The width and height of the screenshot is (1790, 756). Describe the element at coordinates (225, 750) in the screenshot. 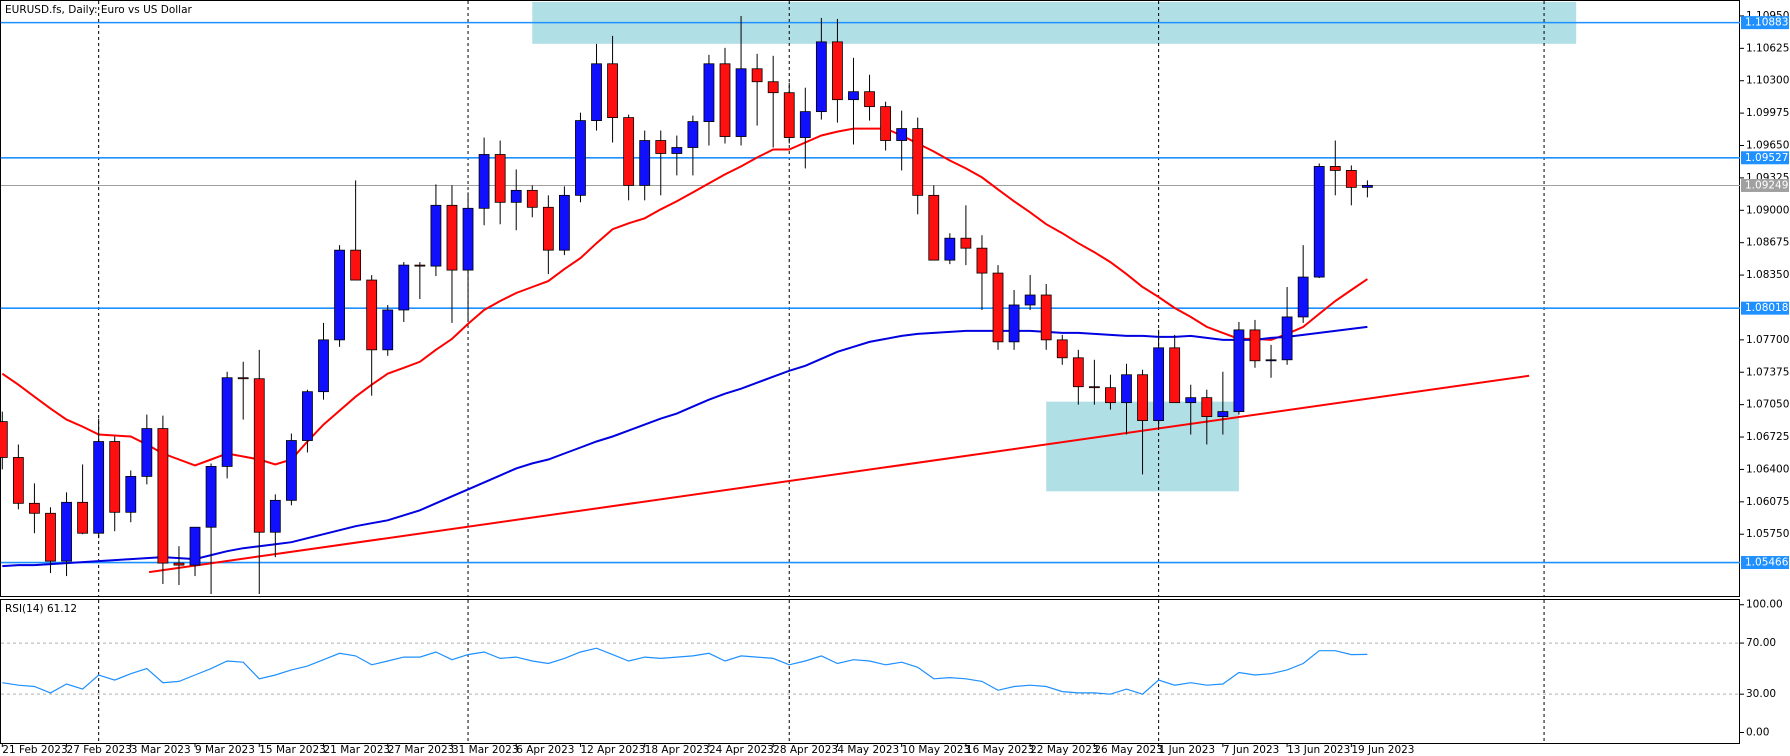

I see `x-tick-label: 9 Mar 2023` at that location.